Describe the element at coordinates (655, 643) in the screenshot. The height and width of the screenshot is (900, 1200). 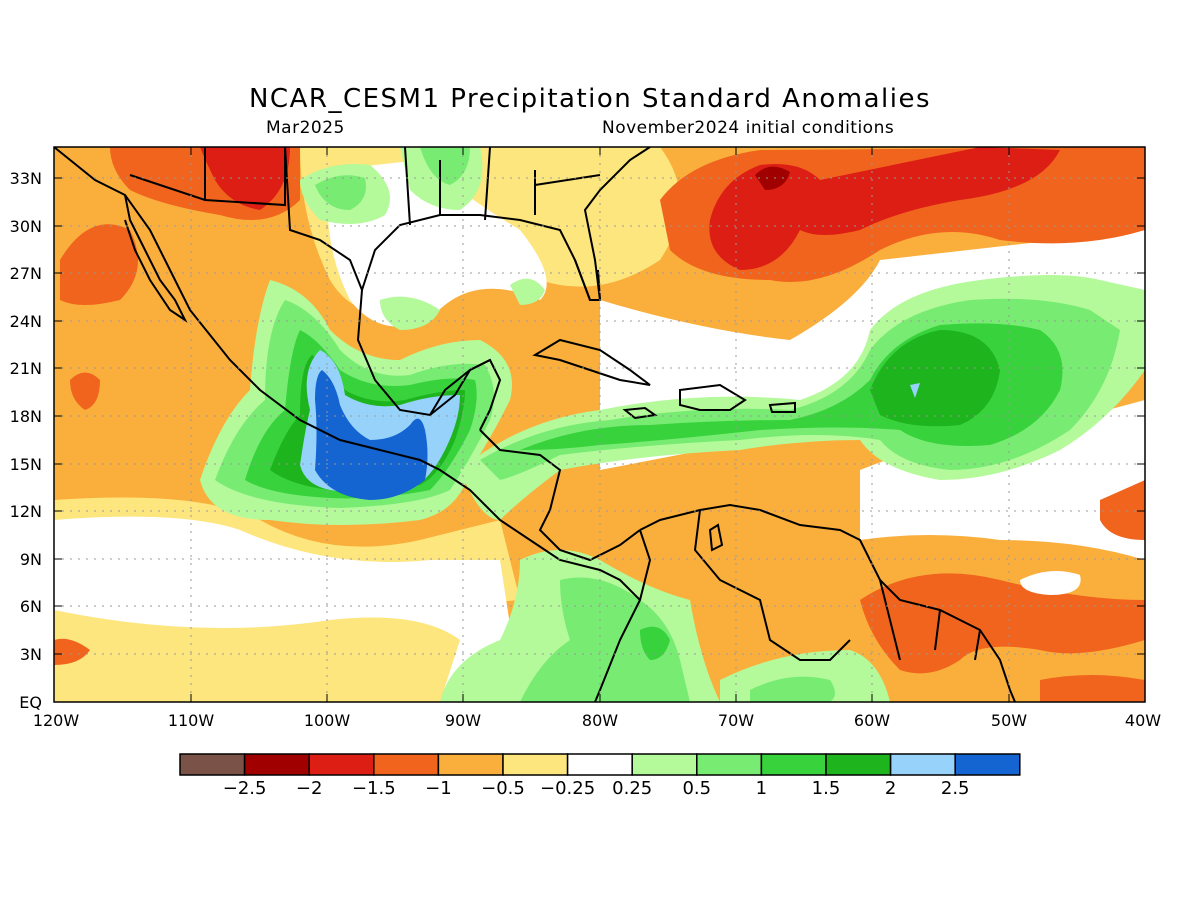
I see `wet-spot-andes` at that location.